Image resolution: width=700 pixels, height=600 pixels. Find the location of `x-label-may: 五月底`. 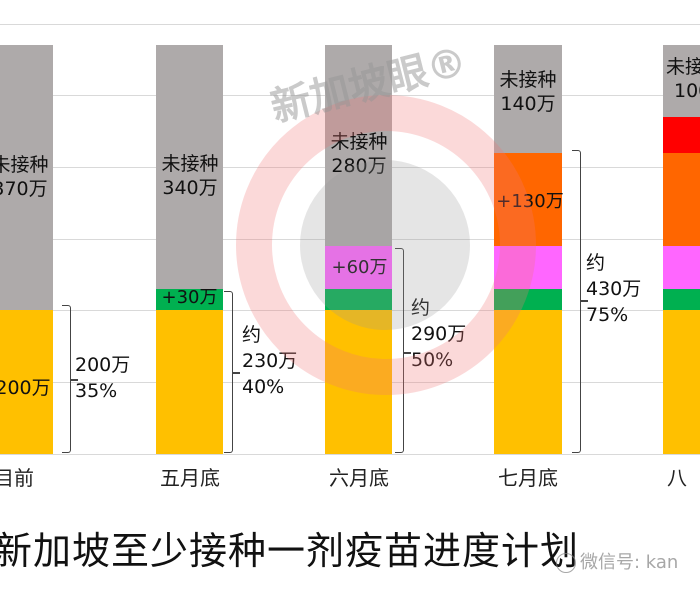

x-label-may: 五月底 is located at coordinates (190, 478).